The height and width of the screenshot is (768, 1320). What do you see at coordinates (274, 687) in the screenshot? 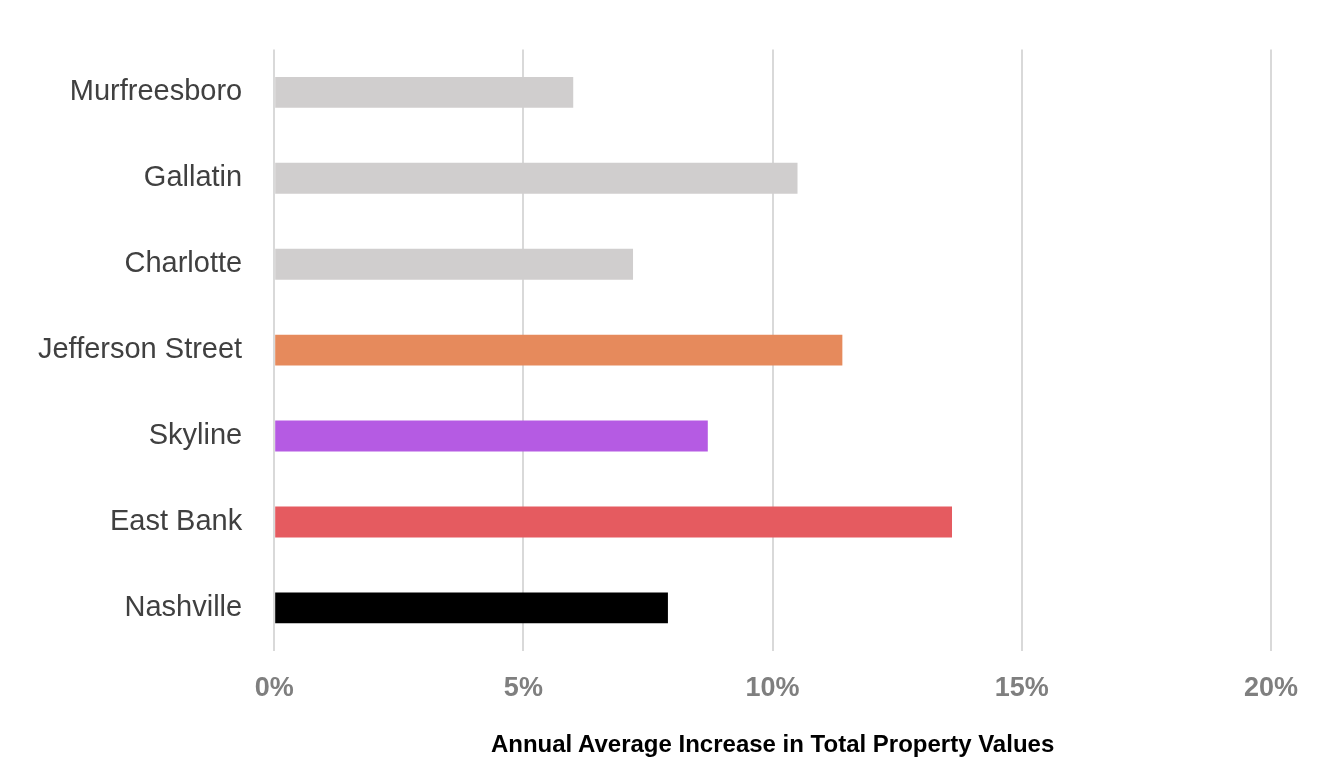
I see `x-tick-label: 0%` at bounding box center [274, 687].